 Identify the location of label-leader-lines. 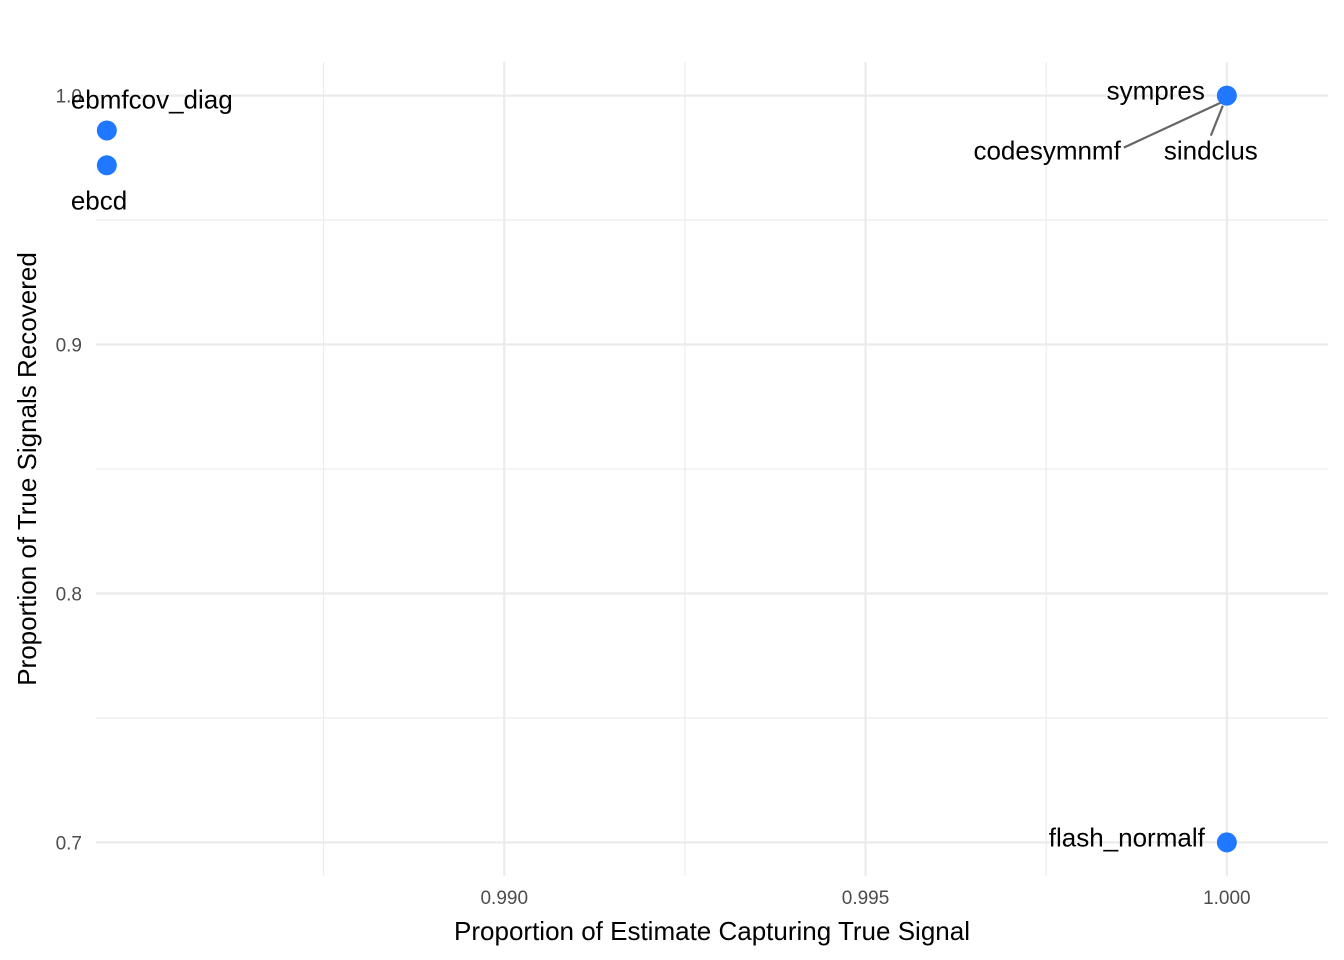
(1173, 125).